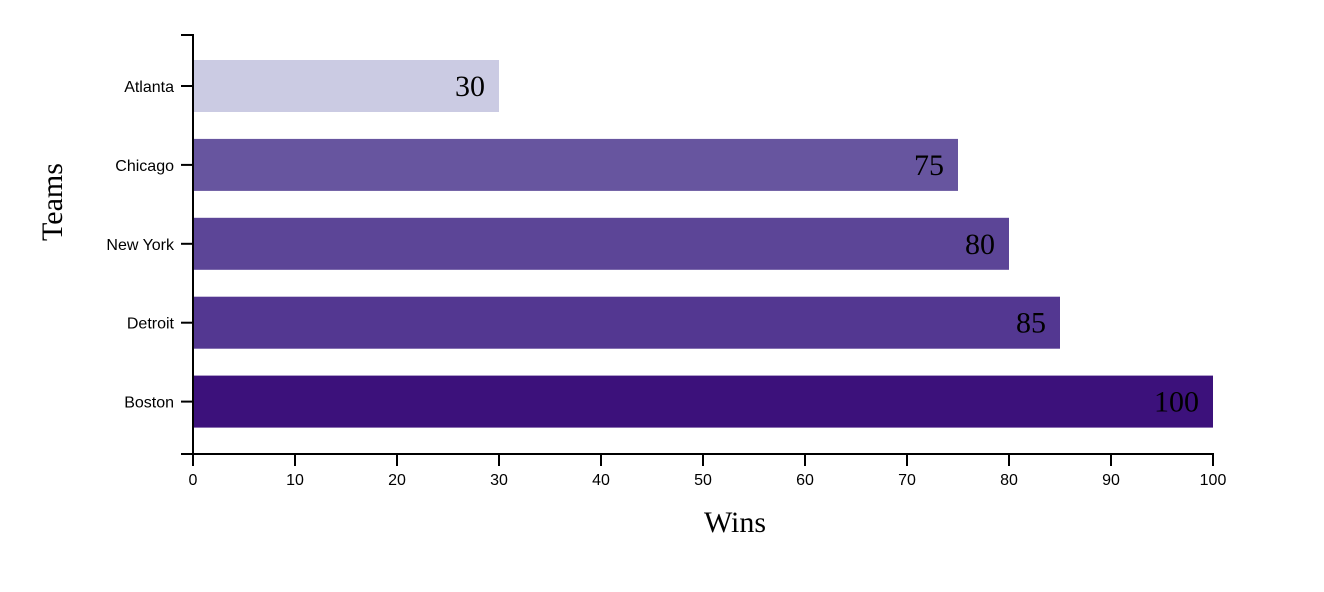 The width and height of the screenshot is (1324, 592). What do you see at coordinates (735, 522) in the screenshot?
I see `x-axis-title: Wins` at bounding box center [735, 522].